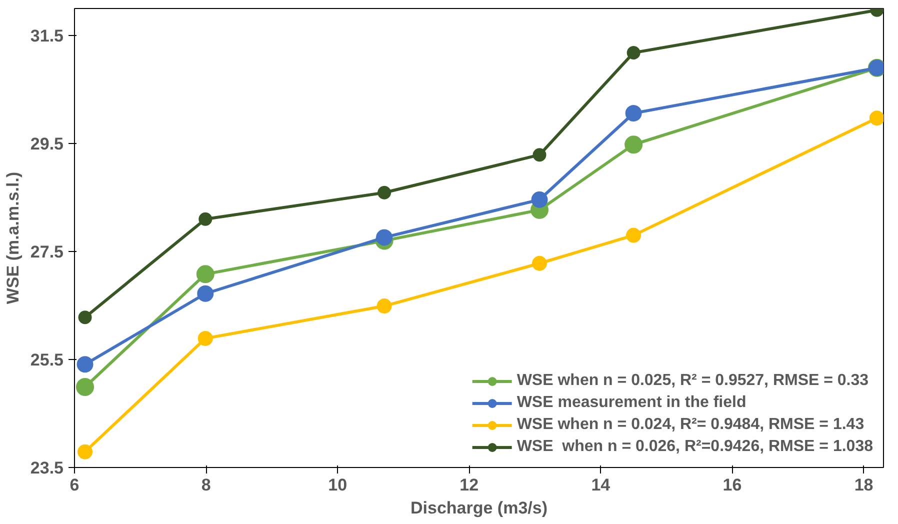 The height and width of the screenshot is (524, 898). Describe the element at coordinates (469, 485) in the screenshot. I see `x-tick-label: 12` at that location.